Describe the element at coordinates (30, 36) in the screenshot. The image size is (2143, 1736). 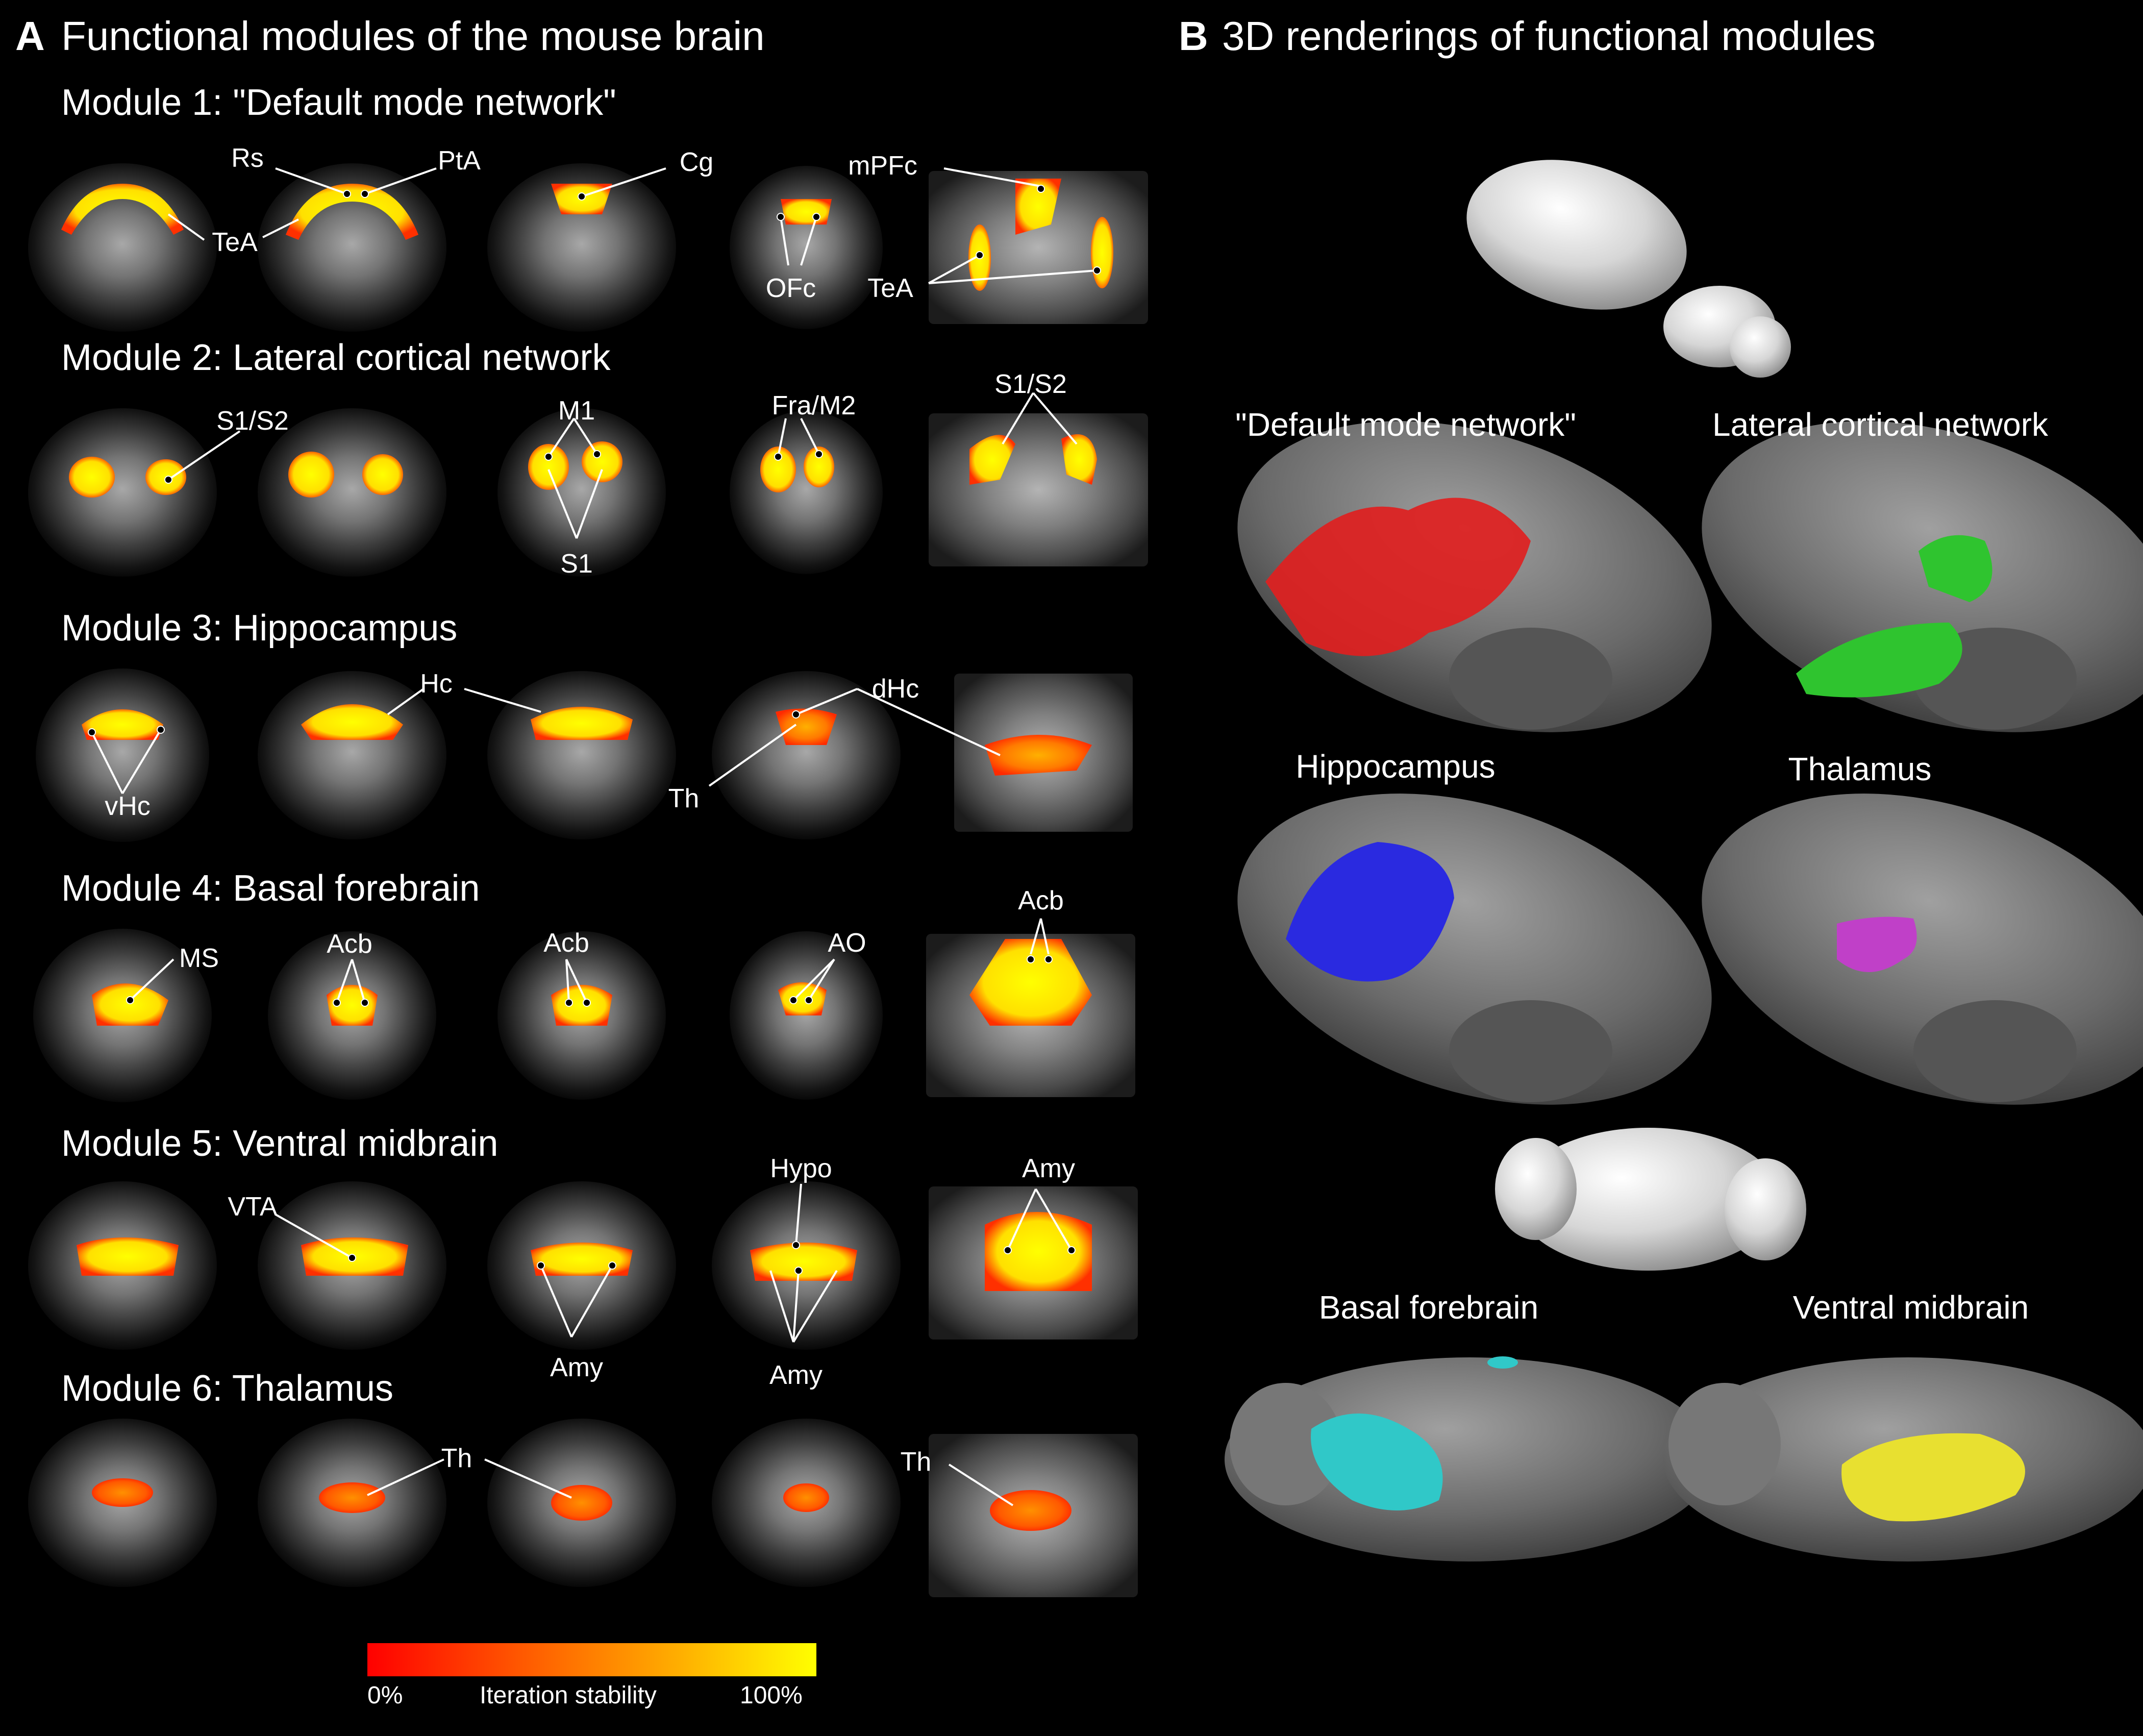
I see `panel-a-letter: A` at that location.